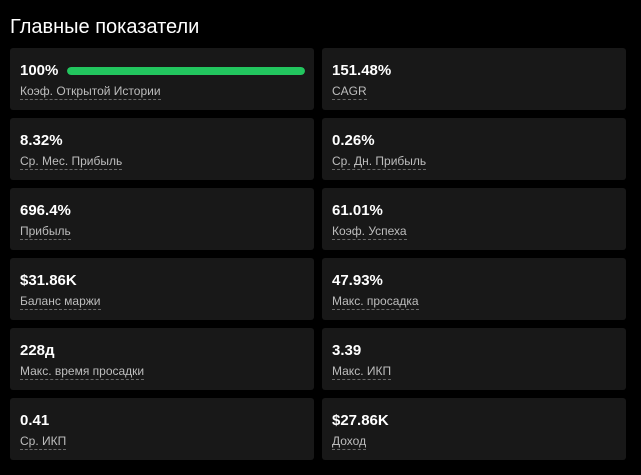 The width and height of the screenshot is (641, 475). Describe the element at coordinates (474, 289) in the screenshot. I see `metric-card-max-drawdown: 47.93% Макс. просадка` at that location.